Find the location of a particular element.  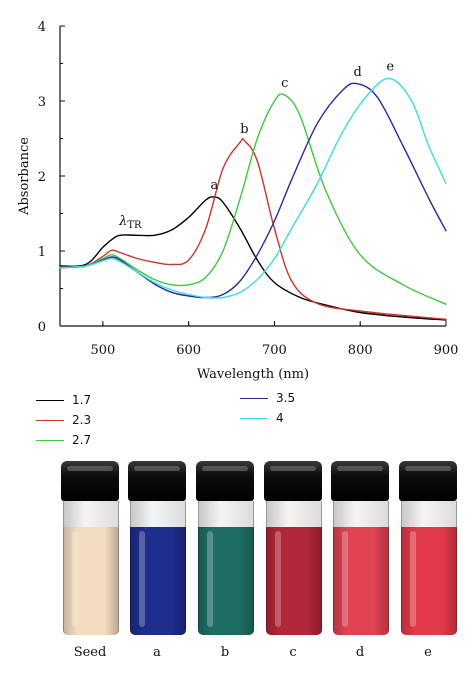

vial-label: b is located at coordinates (225, 652).